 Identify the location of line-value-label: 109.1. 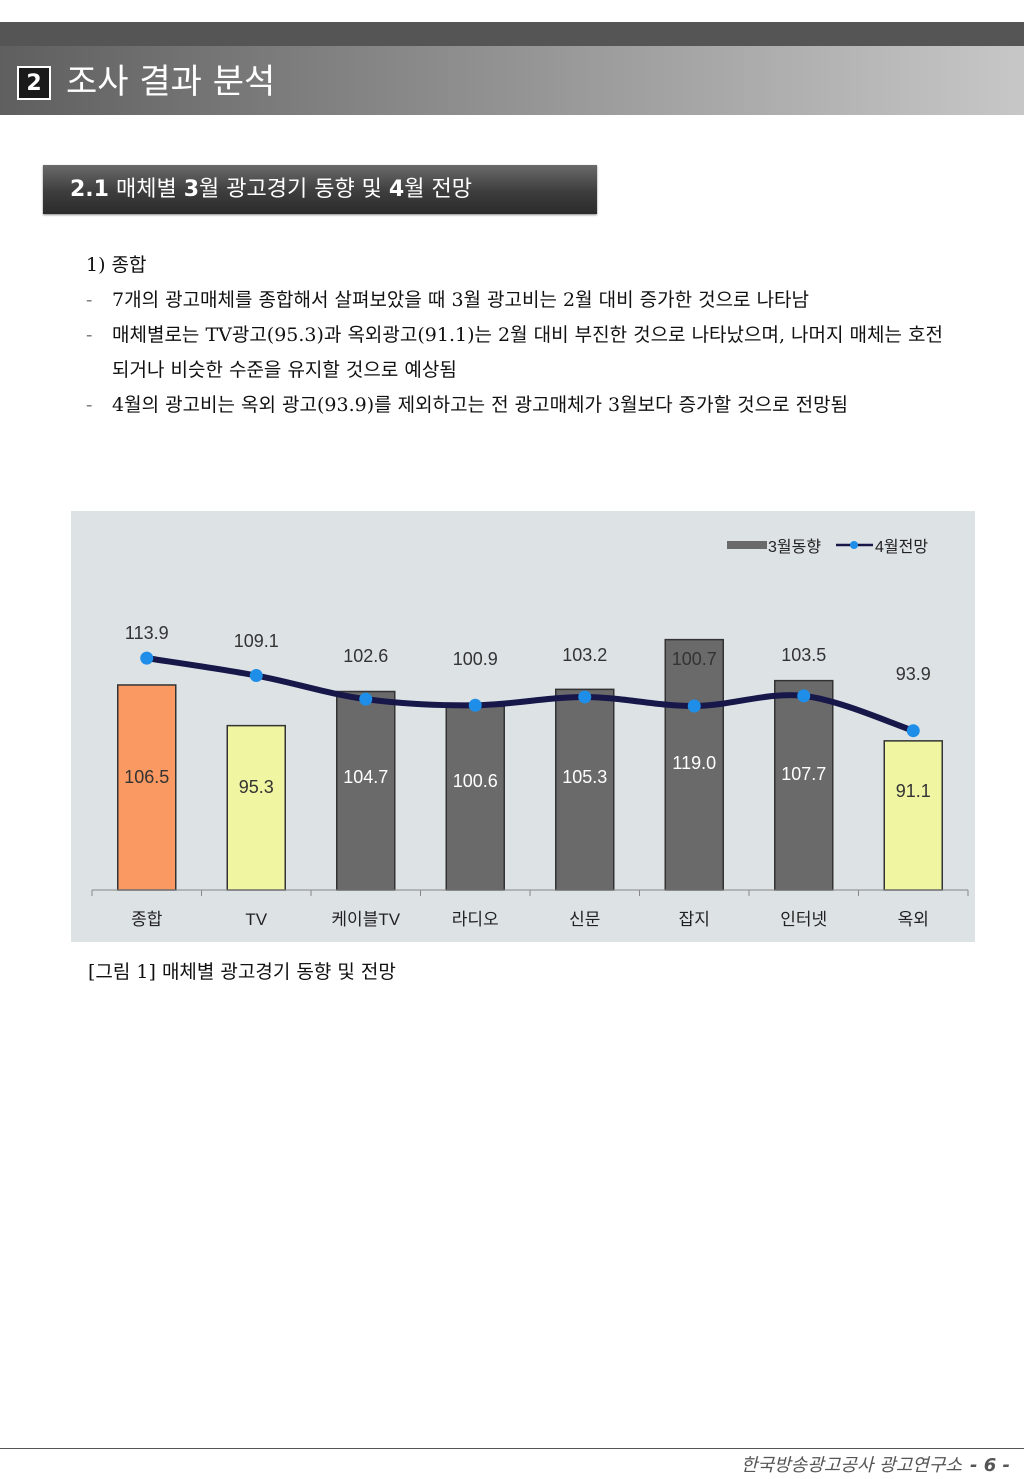
(256, 641).